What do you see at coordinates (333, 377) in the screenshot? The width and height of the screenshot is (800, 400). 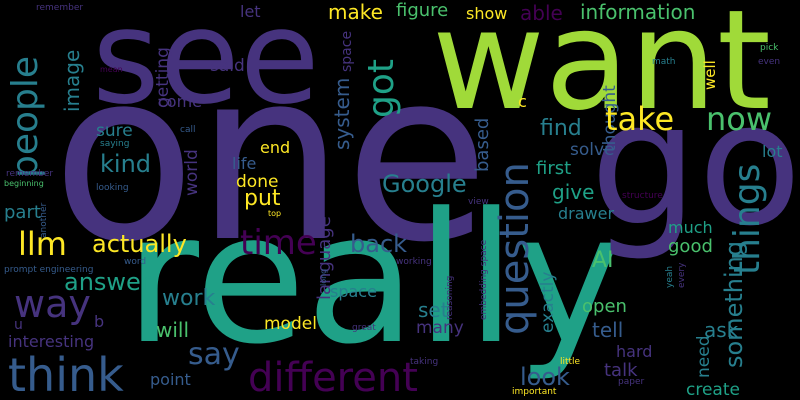 I see `word-different: different` at bounding box center [333, 377].